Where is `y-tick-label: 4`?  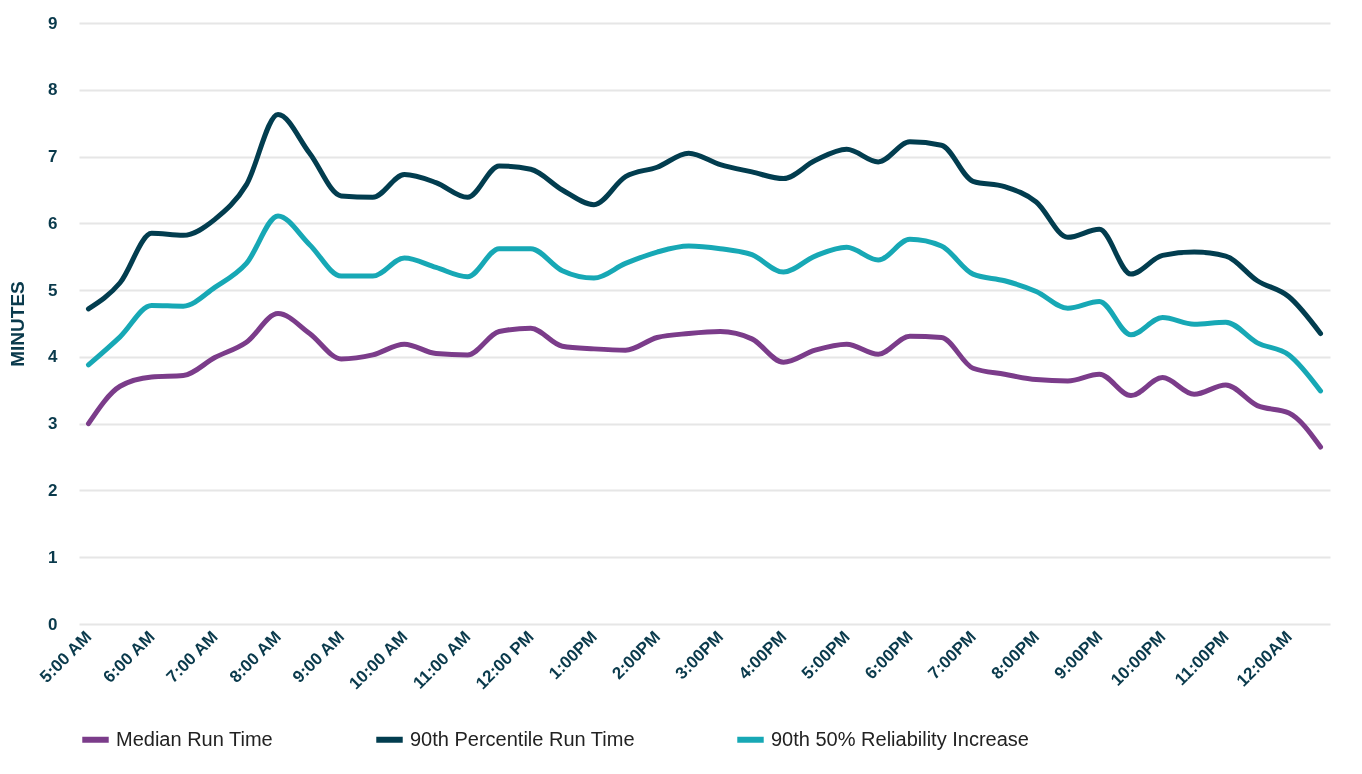 y-tick-label: 4 is located at coordinates (53, 357).